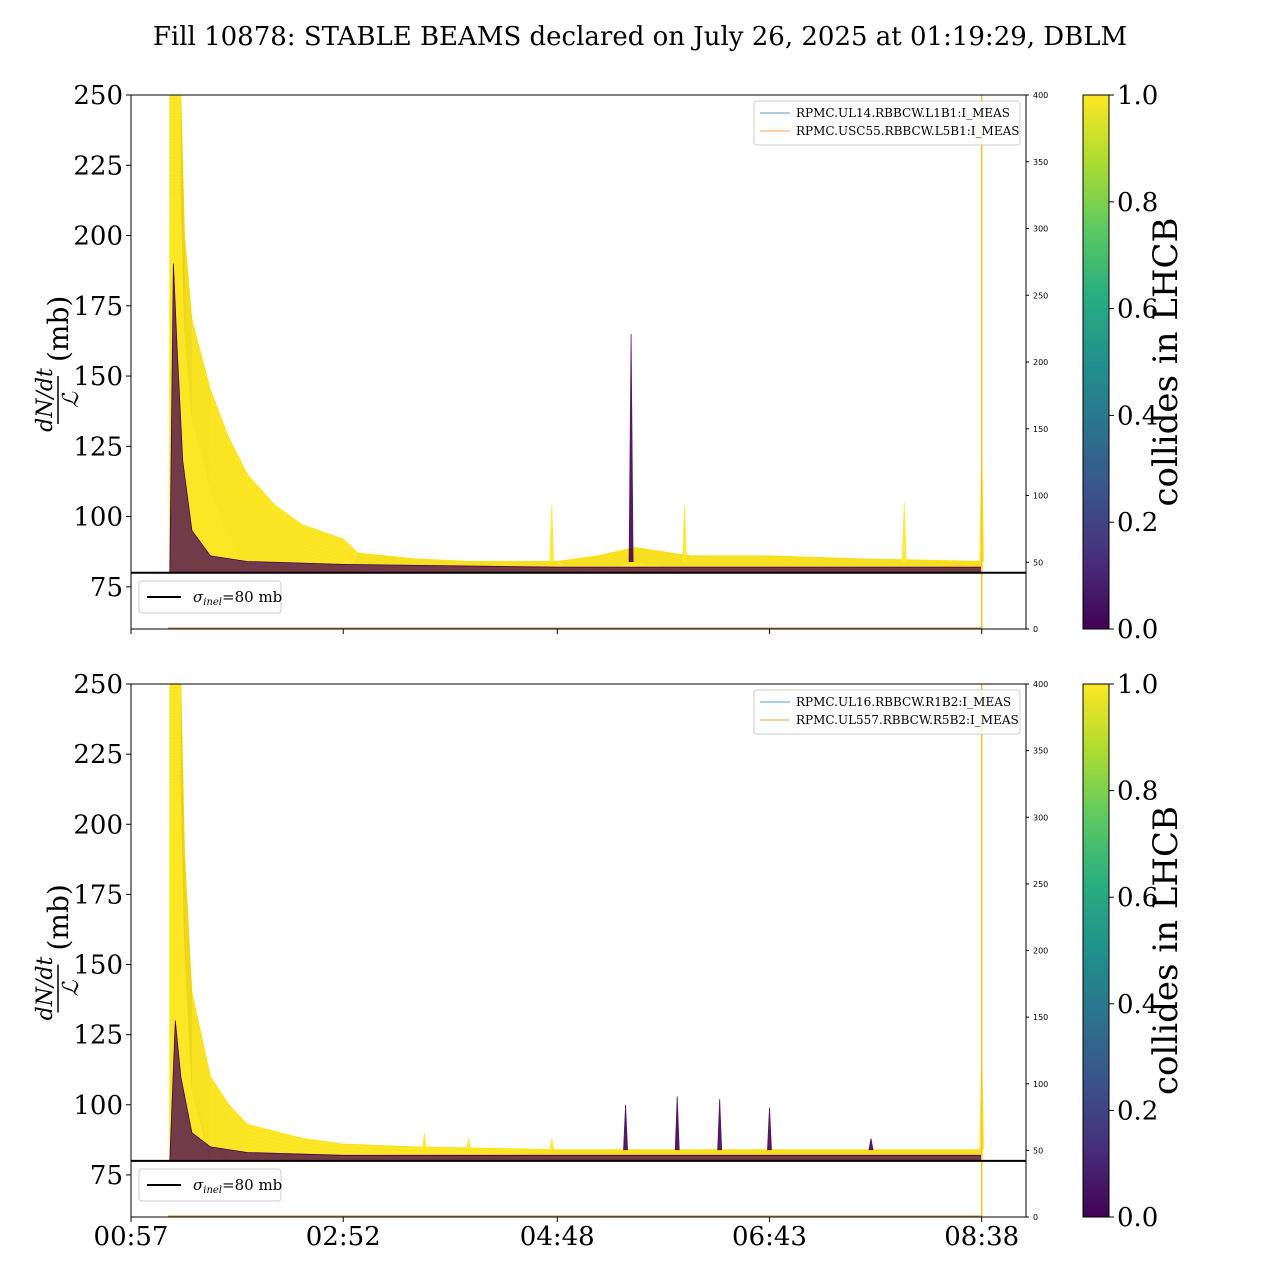  What do you see at coordinates (98, 685) in the screenshot?
I see `y-tick-label: 250` at bounding box center [98, 685].